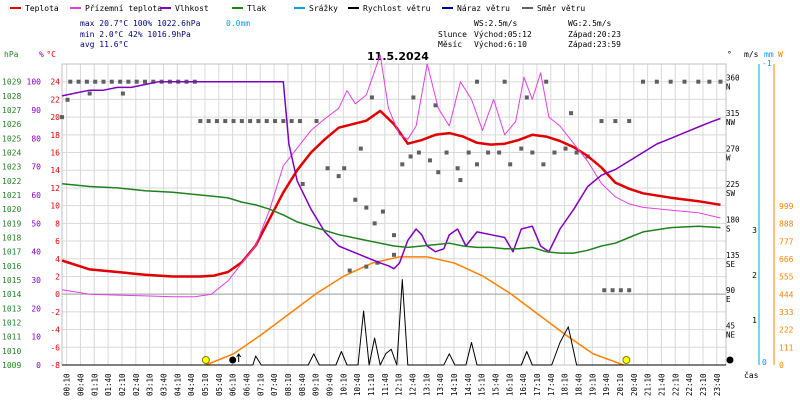 This screenshot has height=400, width=800. What do you see at coordinates (496, 23) in the screenshot?
I see `stats-ws: WS:2.5m/s` at bounding box center [496, 23].